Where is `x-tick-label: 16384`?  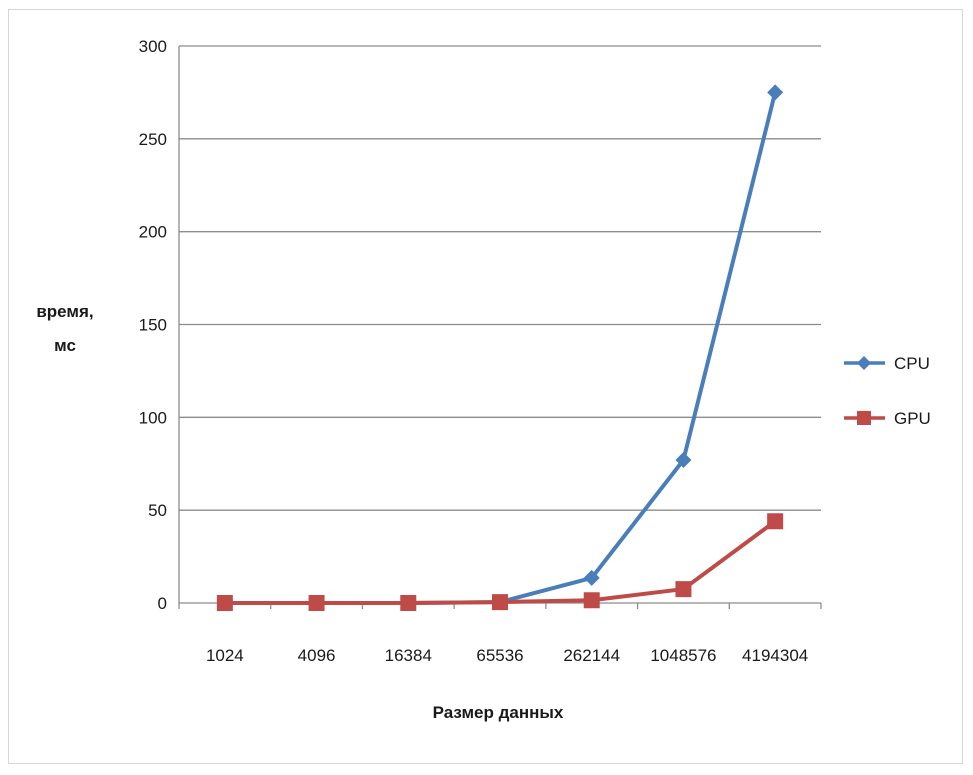
x-tick-label: 16384 is located at coordinates (408, 655).